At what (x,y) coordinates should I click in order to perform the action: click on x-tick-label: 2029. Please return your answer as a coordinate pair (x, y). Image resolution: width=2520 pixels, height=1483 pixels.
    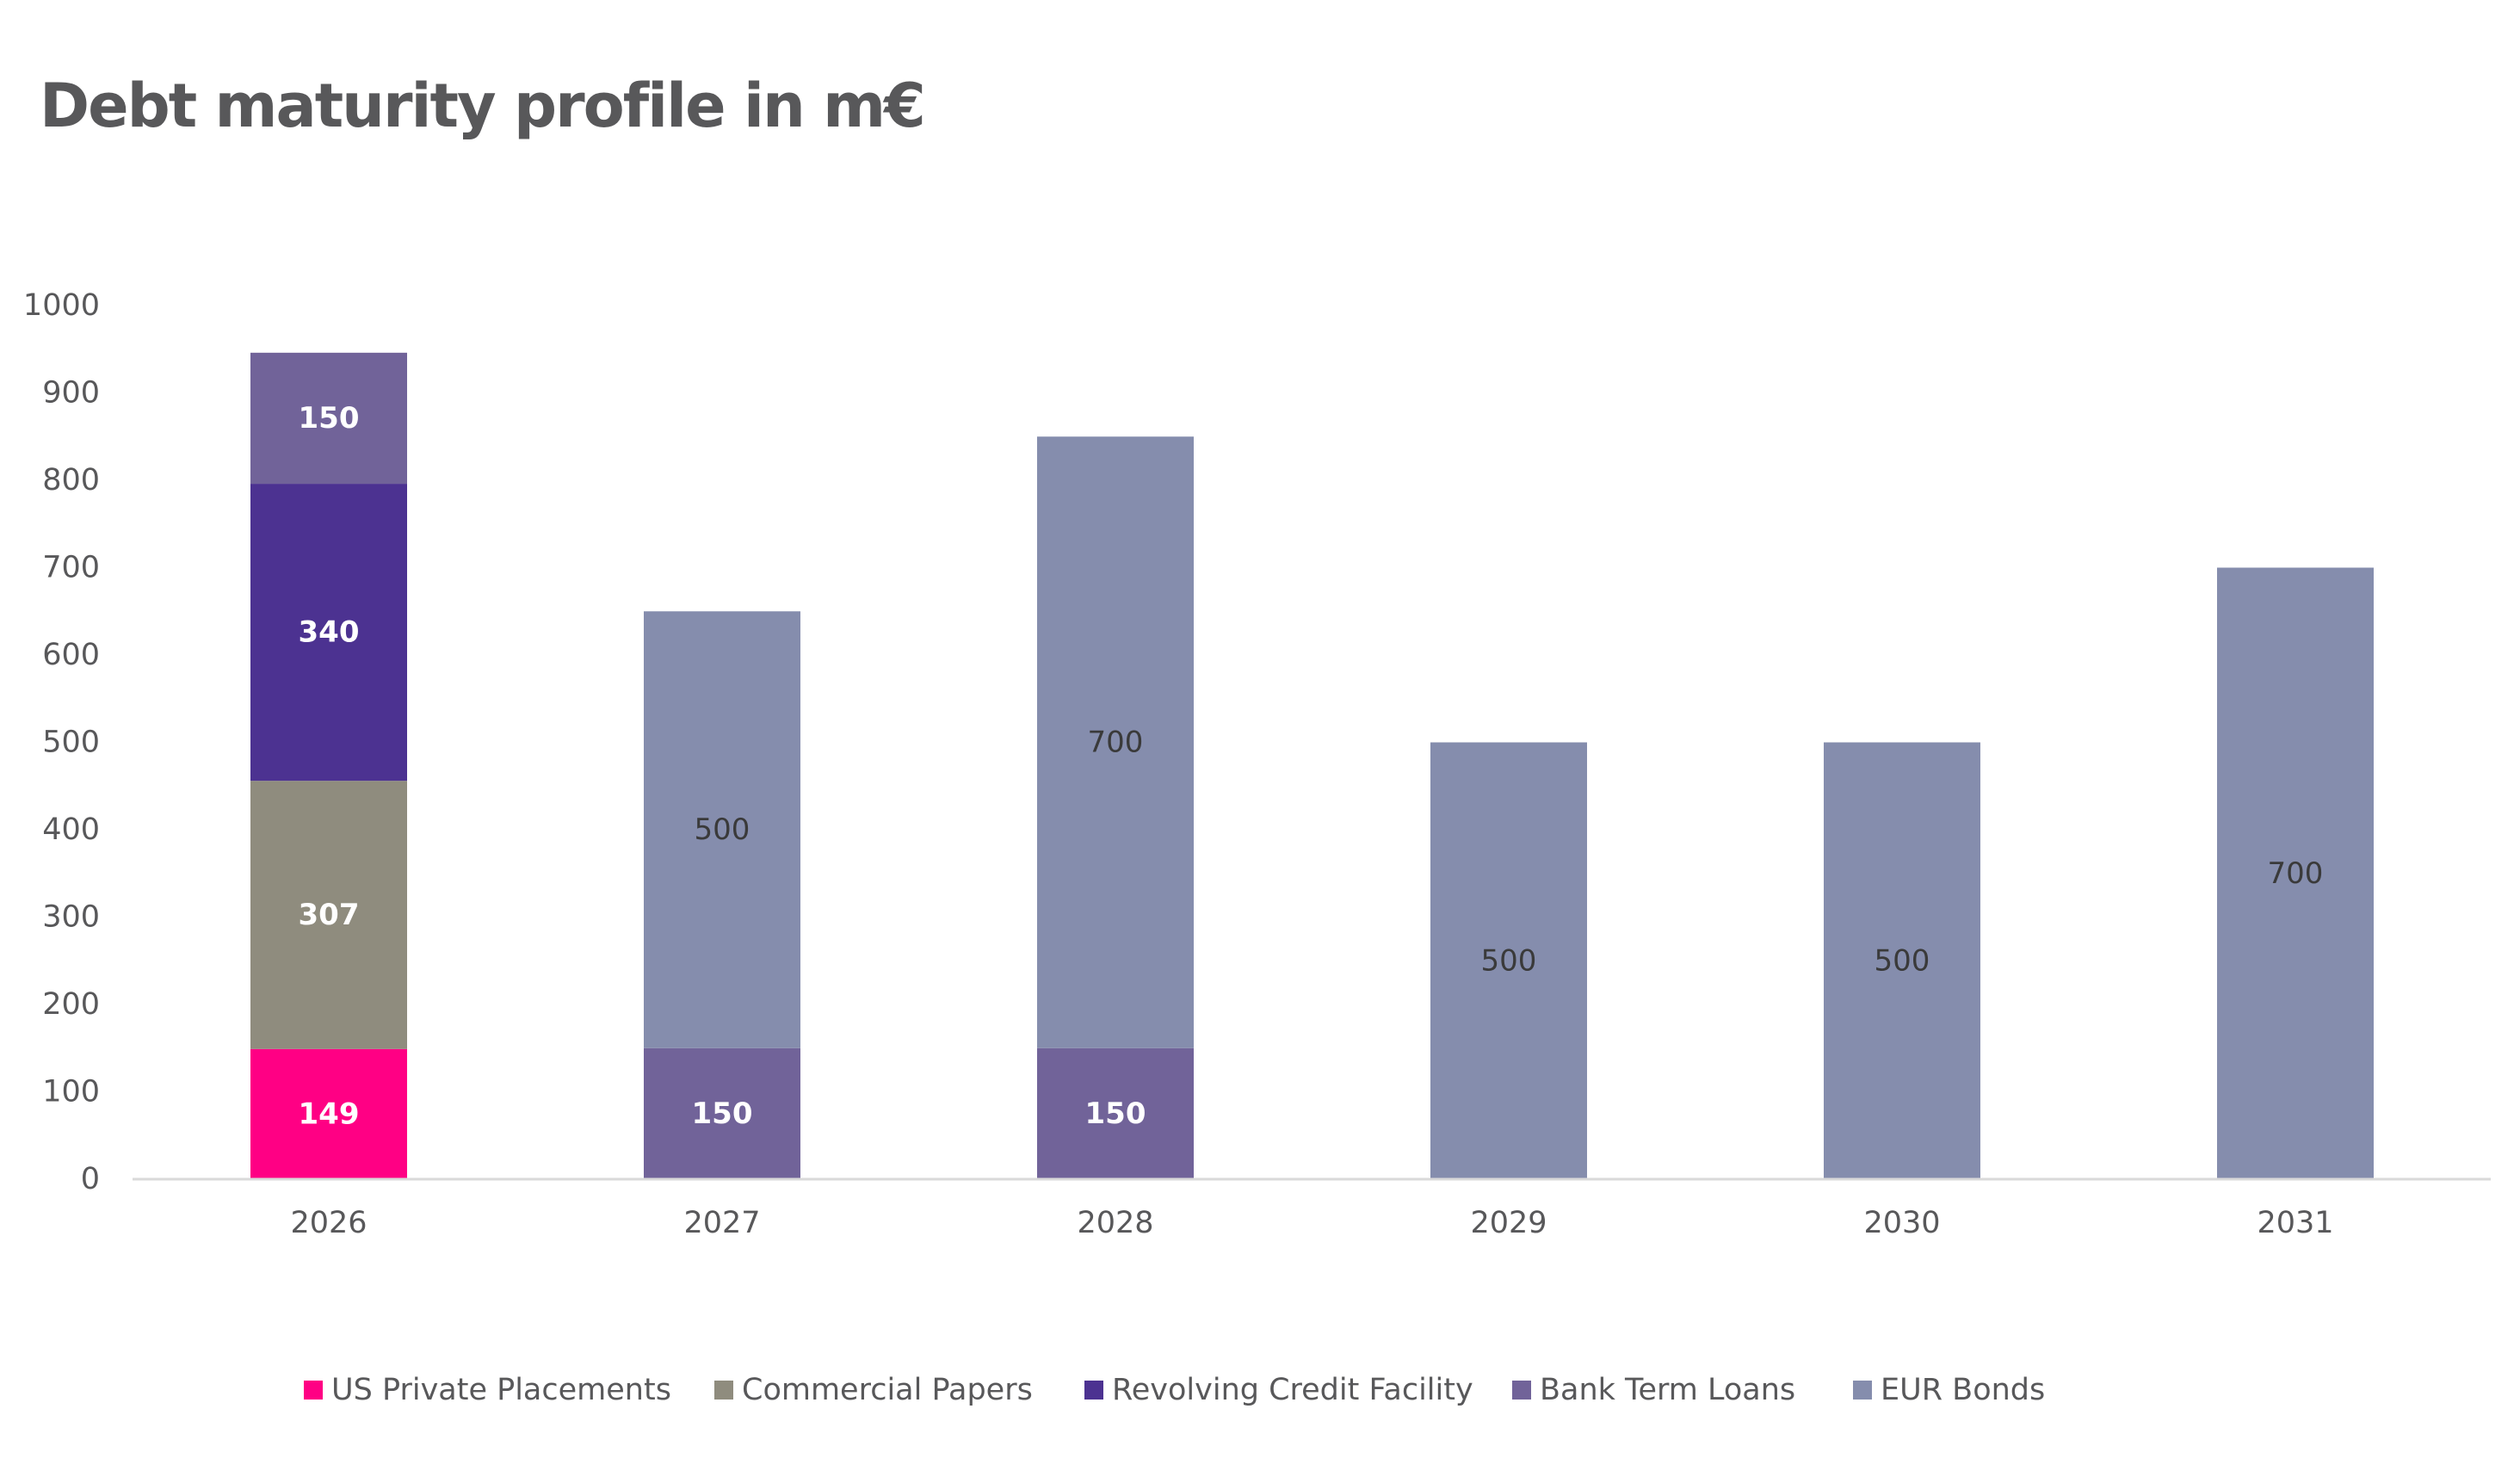
    Looking at the image, I should click on (1509, 1223).